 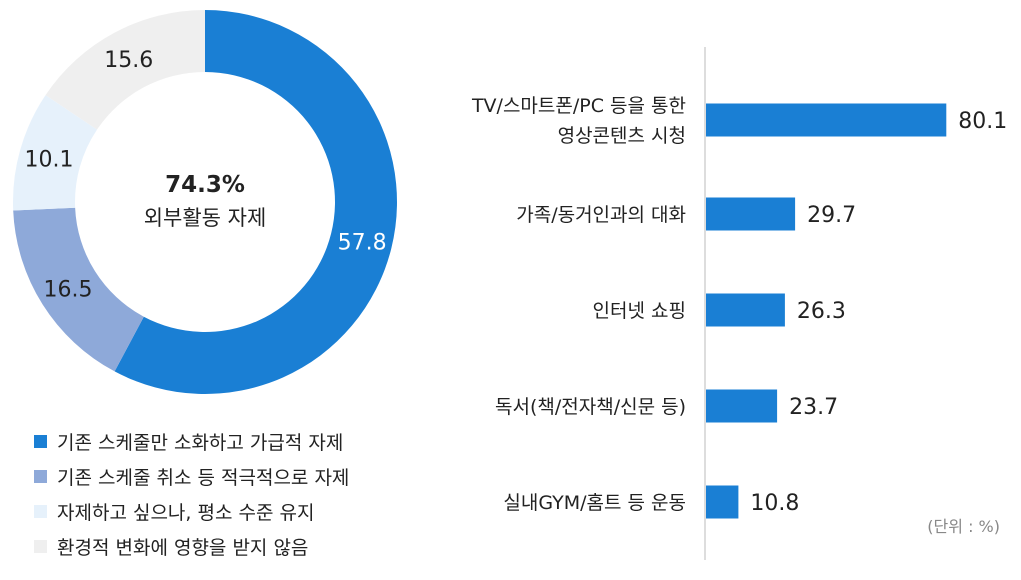 I want to click on donut-value-label: 10.1, so click(x=49, y=159).